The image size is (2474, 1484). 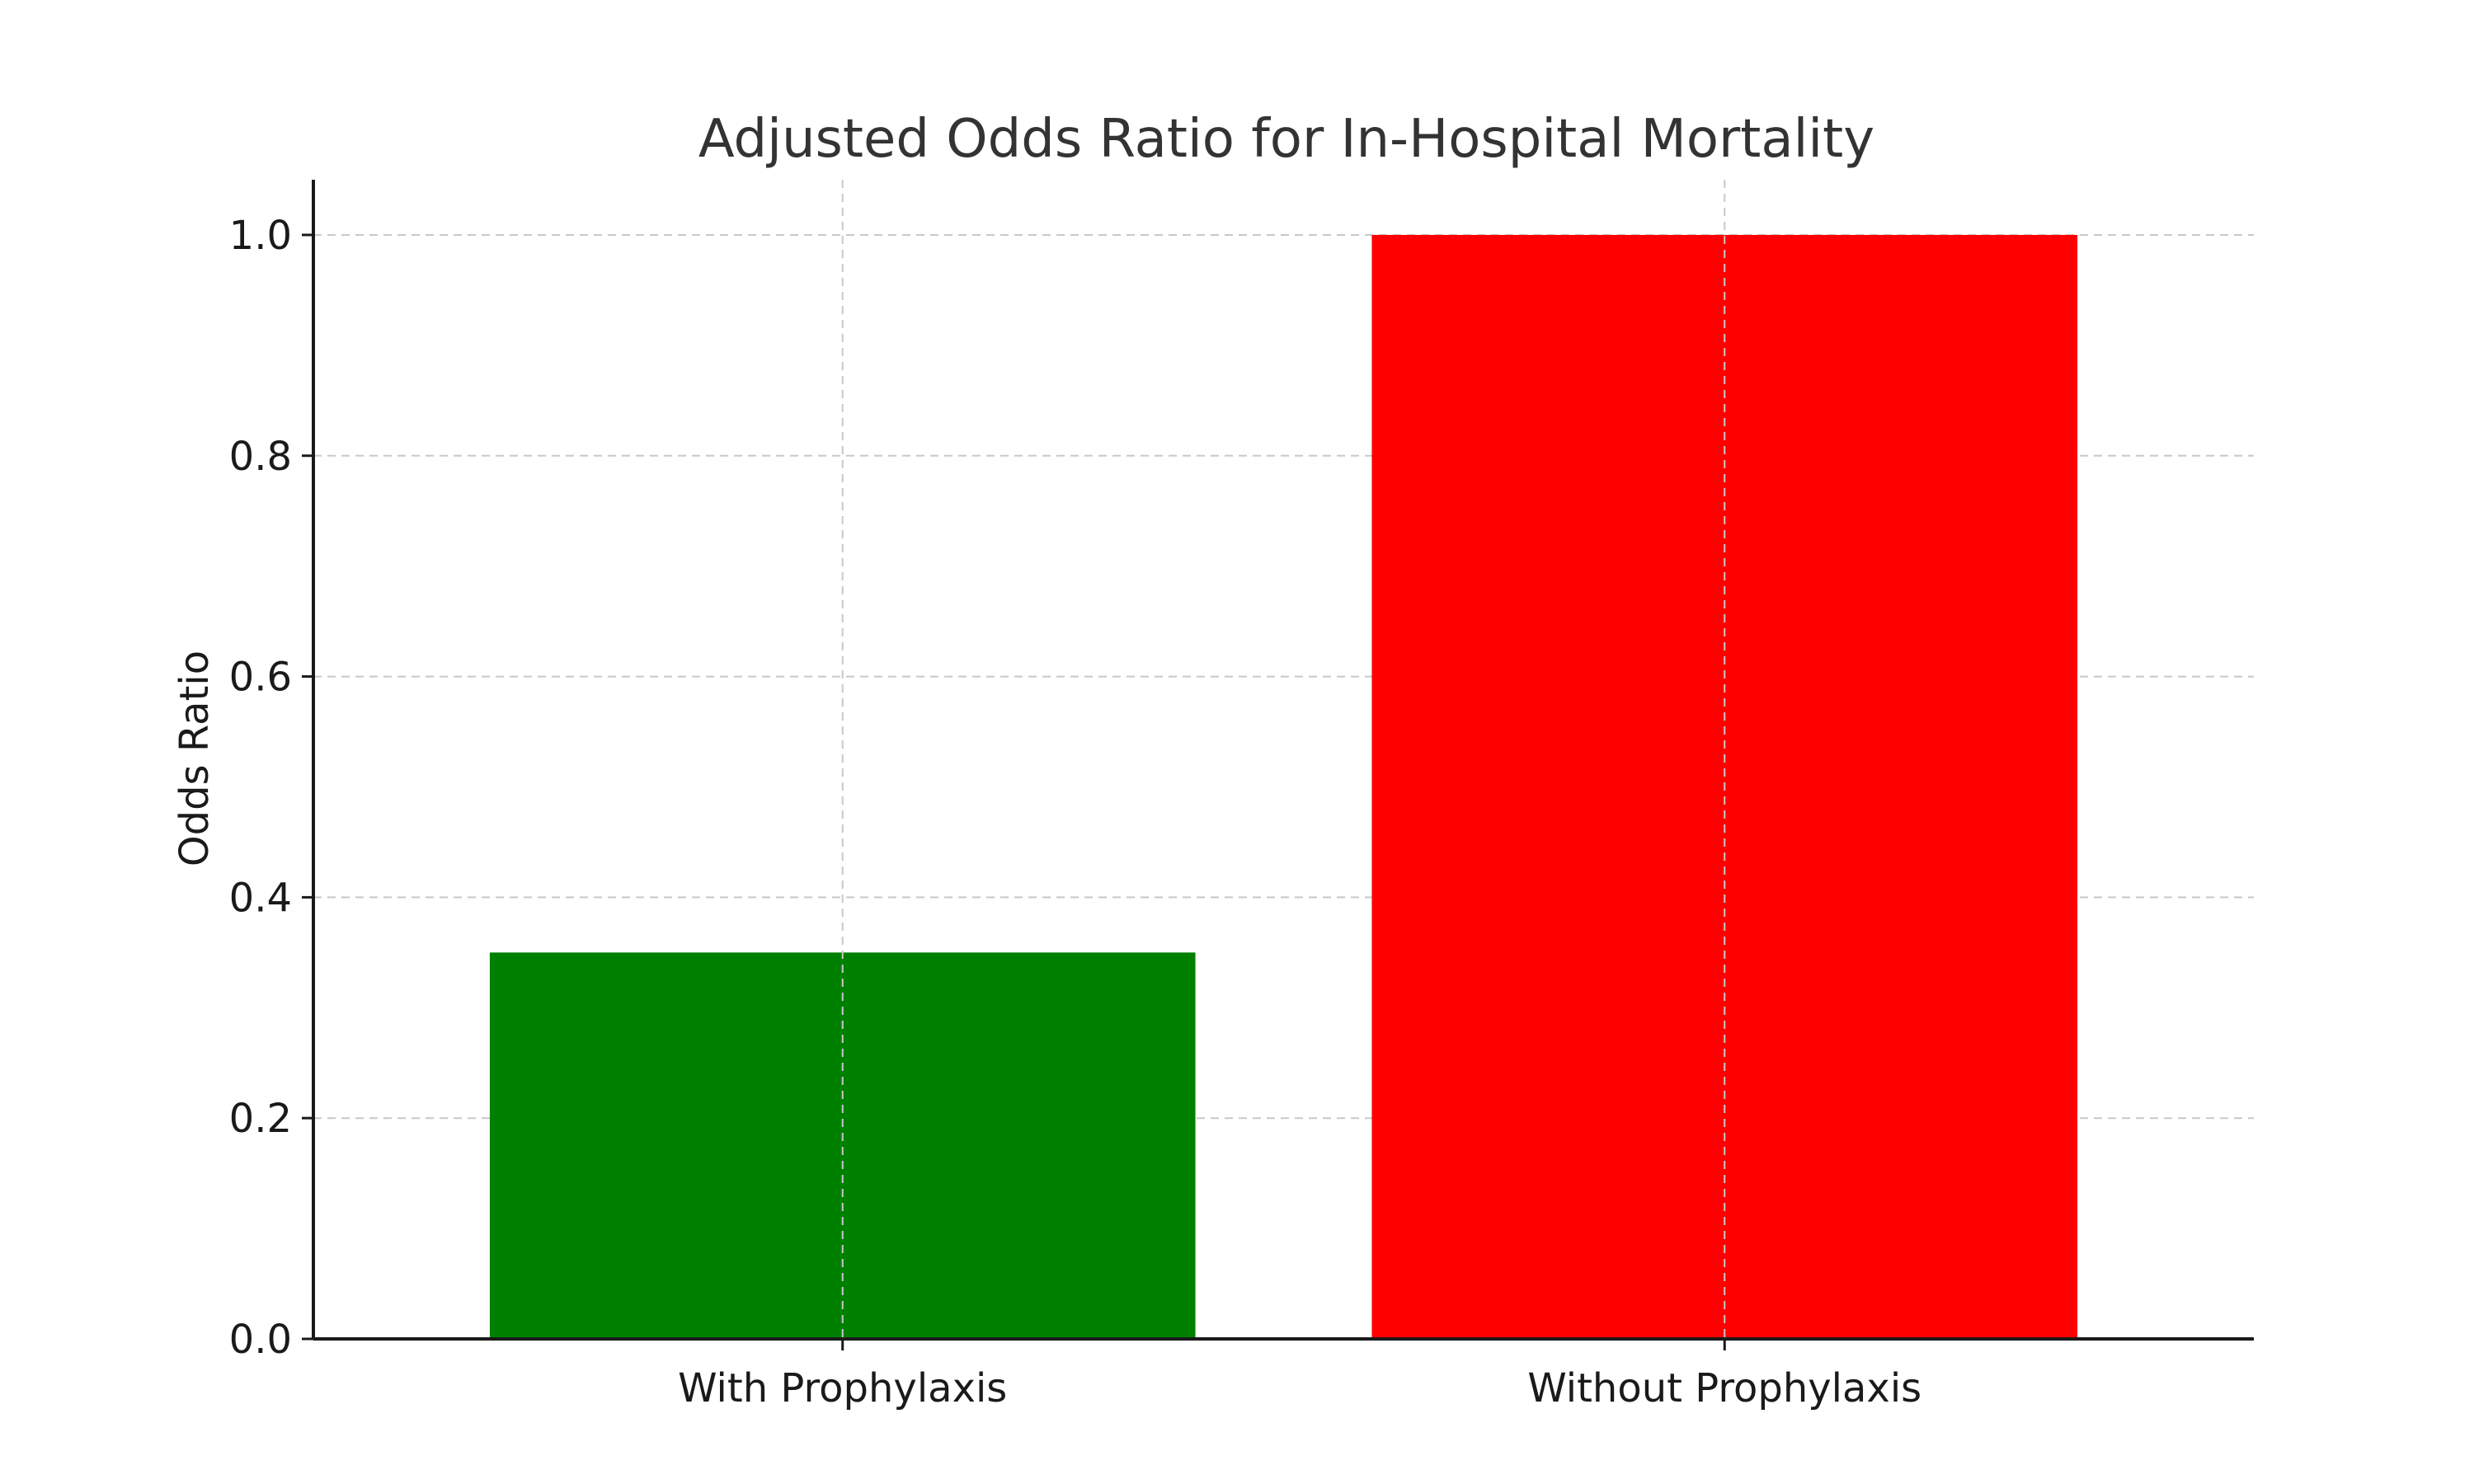 What do you see at coordinates (260, 1119) in the screenshot?
I see `y-tick-label: 0.2` at bounding box center [260, 1119].